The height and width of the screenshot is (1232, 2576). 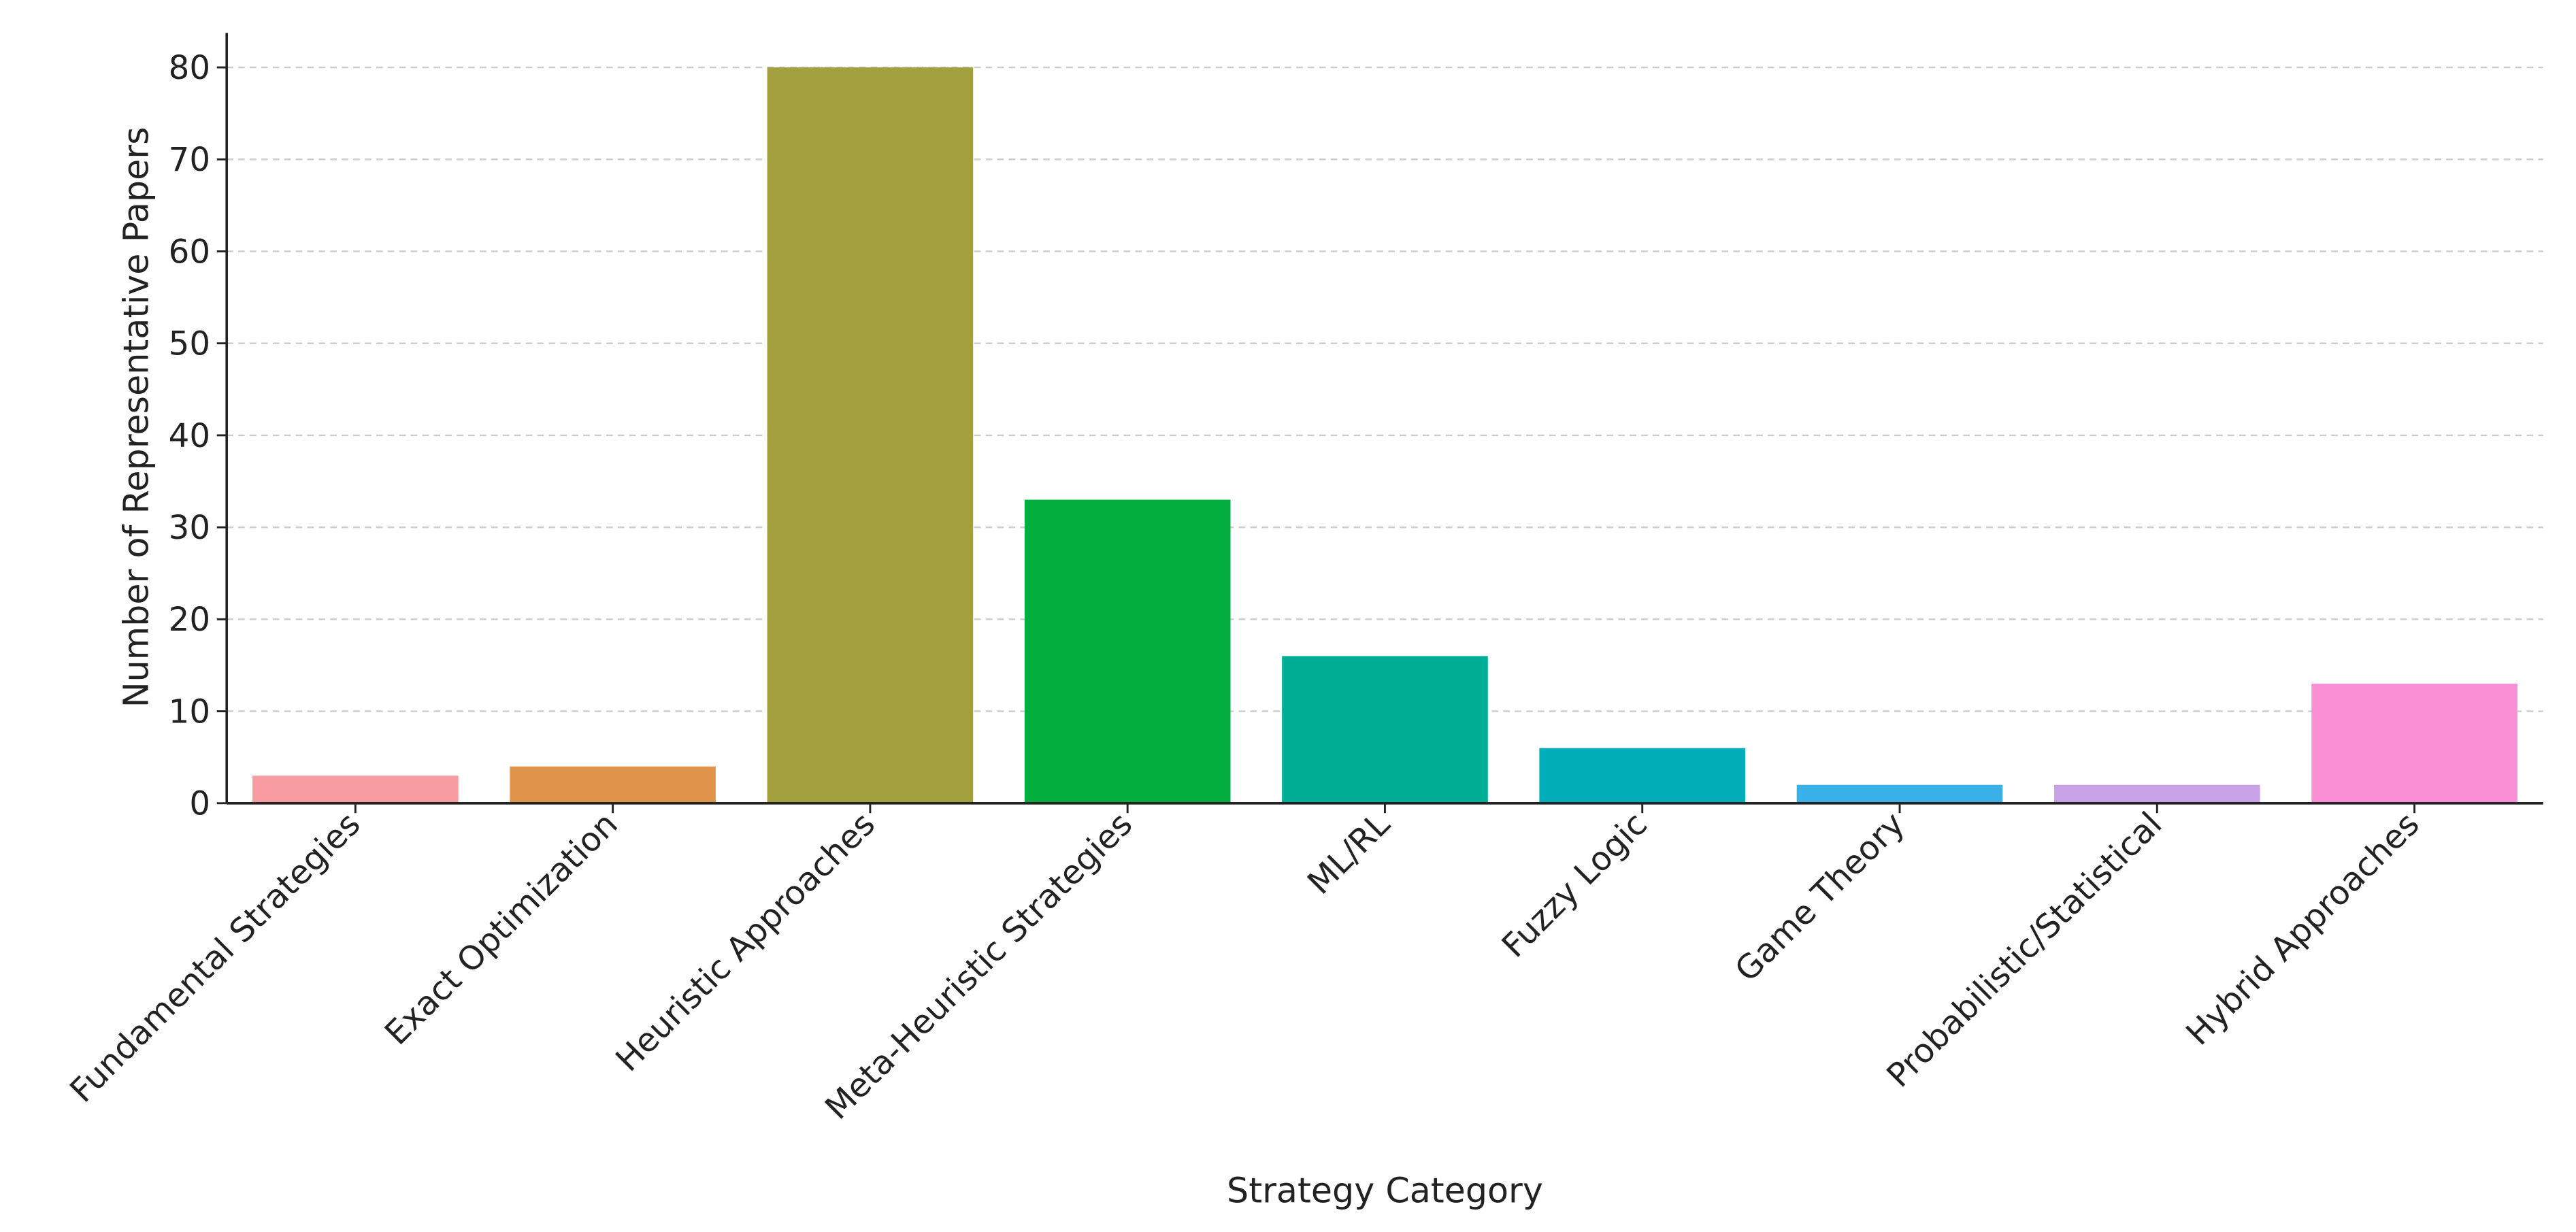 What do you see at coordinates (1820, 897) in the screenshot?
I see `x-tick-label: Game Theory` at bounding box center [1820, 897].